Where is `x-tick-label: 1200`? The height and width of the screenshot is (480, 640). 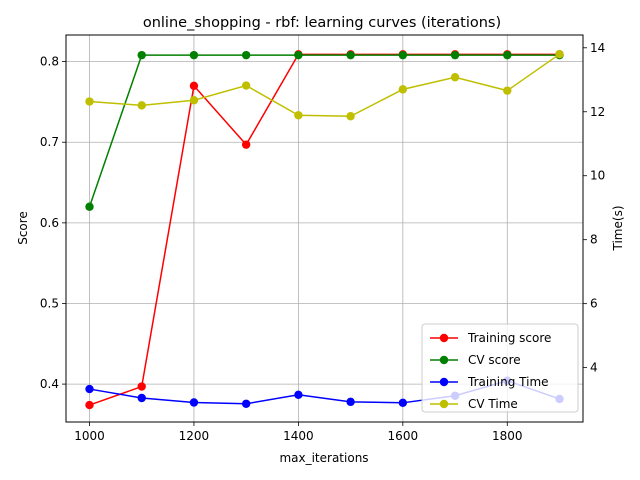 x-tick-label: 1200 is located at coordinates (194, 436).